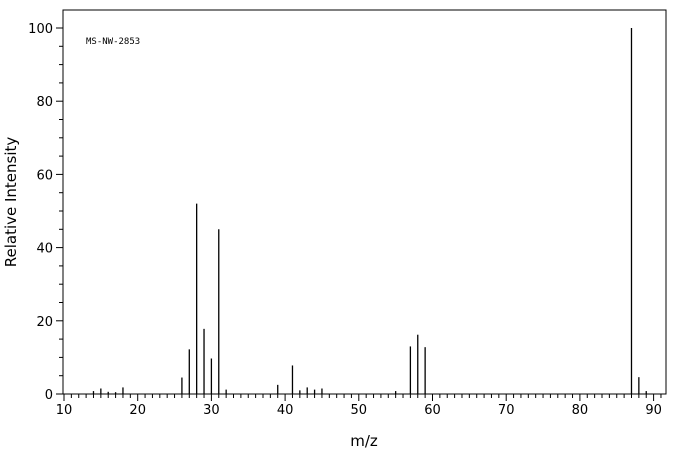 This screenshot has height=460, width=676. I want to click on y-tick-label: 20, so click(44, 322).